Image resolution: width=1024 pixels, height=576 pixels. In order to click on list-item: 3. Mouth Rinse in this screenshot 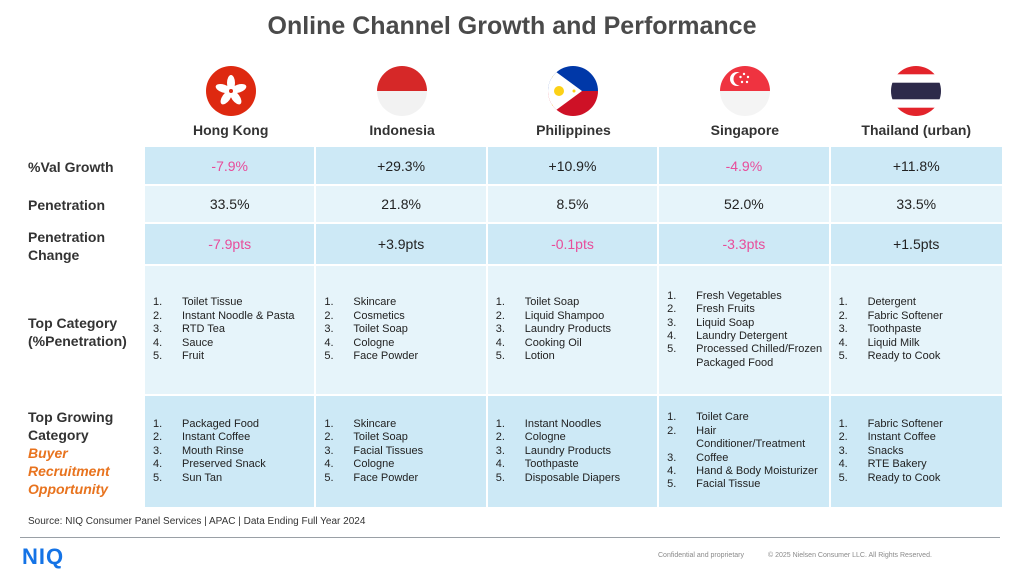, I will do `click(231, 451)`.